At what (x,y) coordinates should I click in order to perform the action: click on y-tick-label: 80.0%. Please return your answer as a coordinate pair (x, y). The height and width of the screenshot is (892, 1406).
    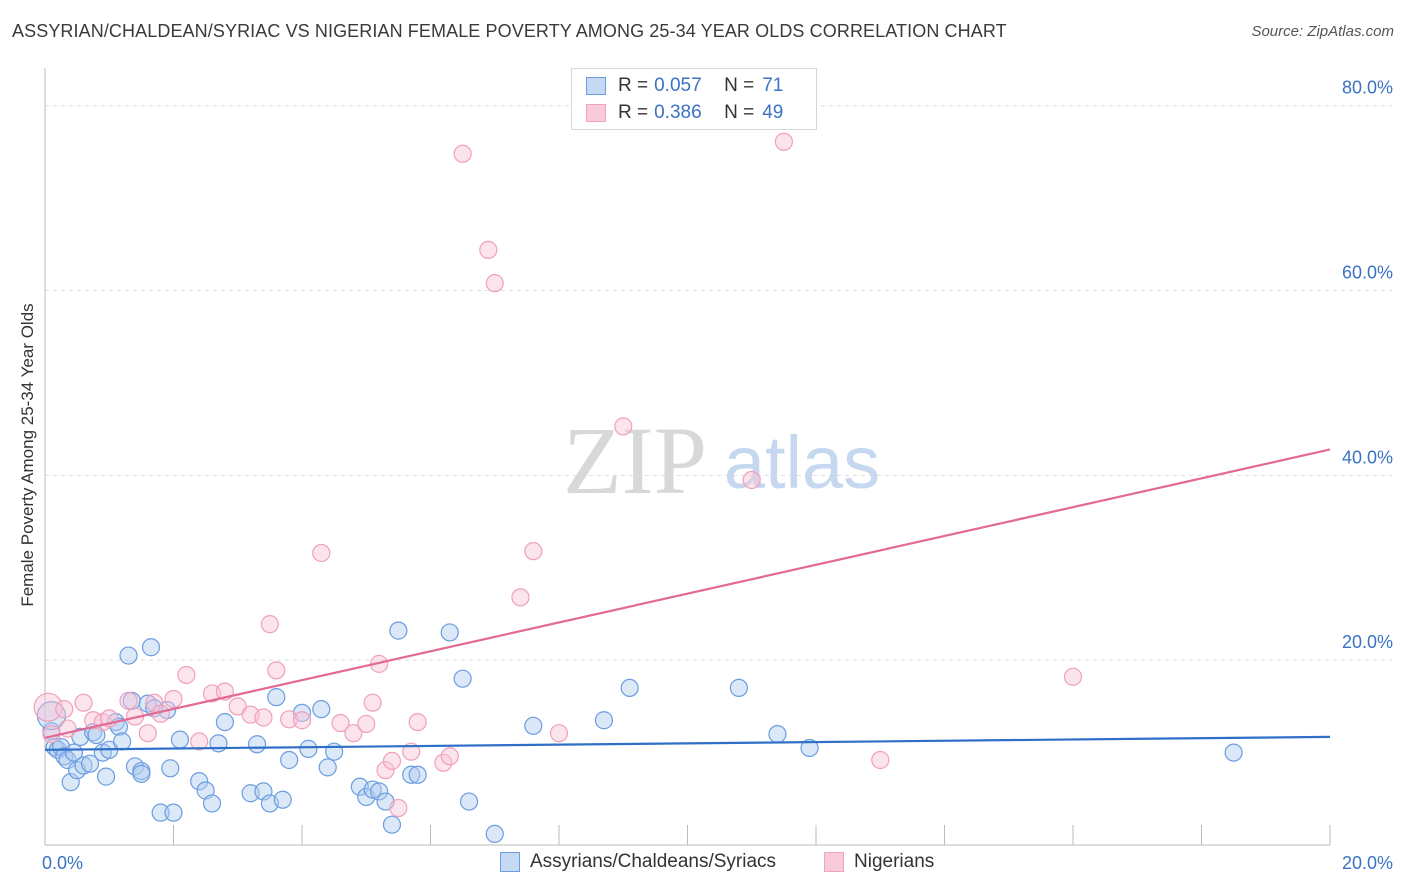
    Looking at the image, I should click on (1367, 88).